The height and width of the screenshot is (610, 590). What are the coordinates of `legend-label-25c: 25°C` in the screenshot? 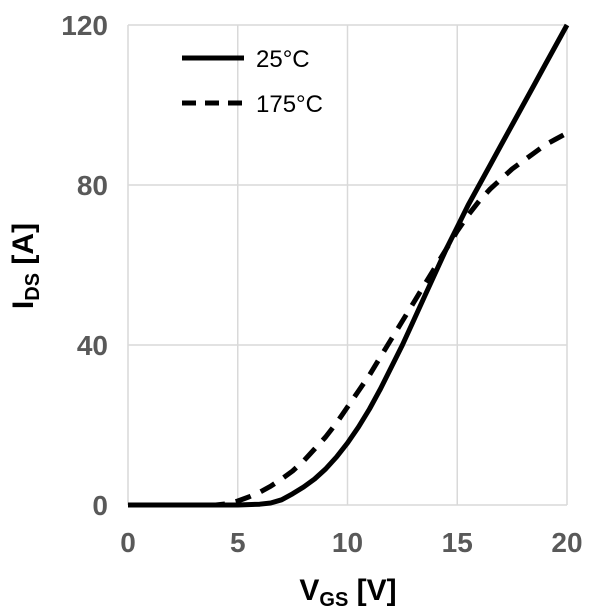 It's located at (283, 59).